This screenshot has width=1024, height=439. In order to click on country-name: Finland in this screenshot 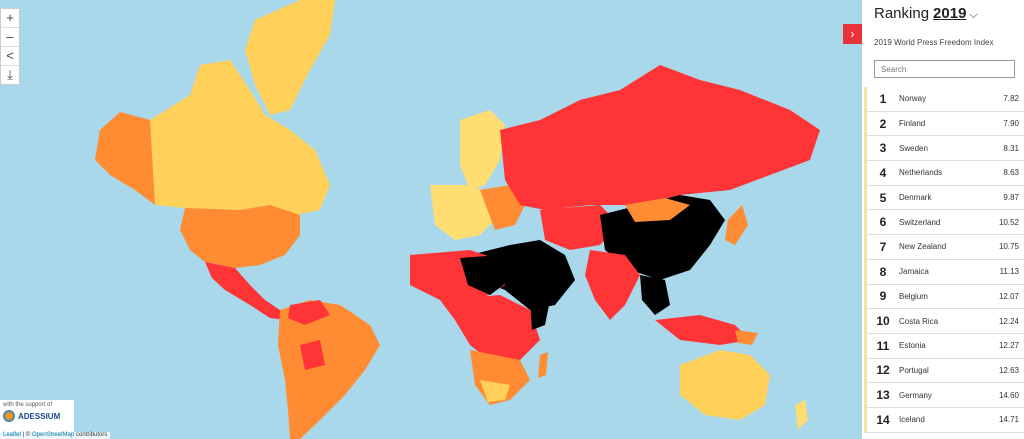, I will do `click(912, 124)`.